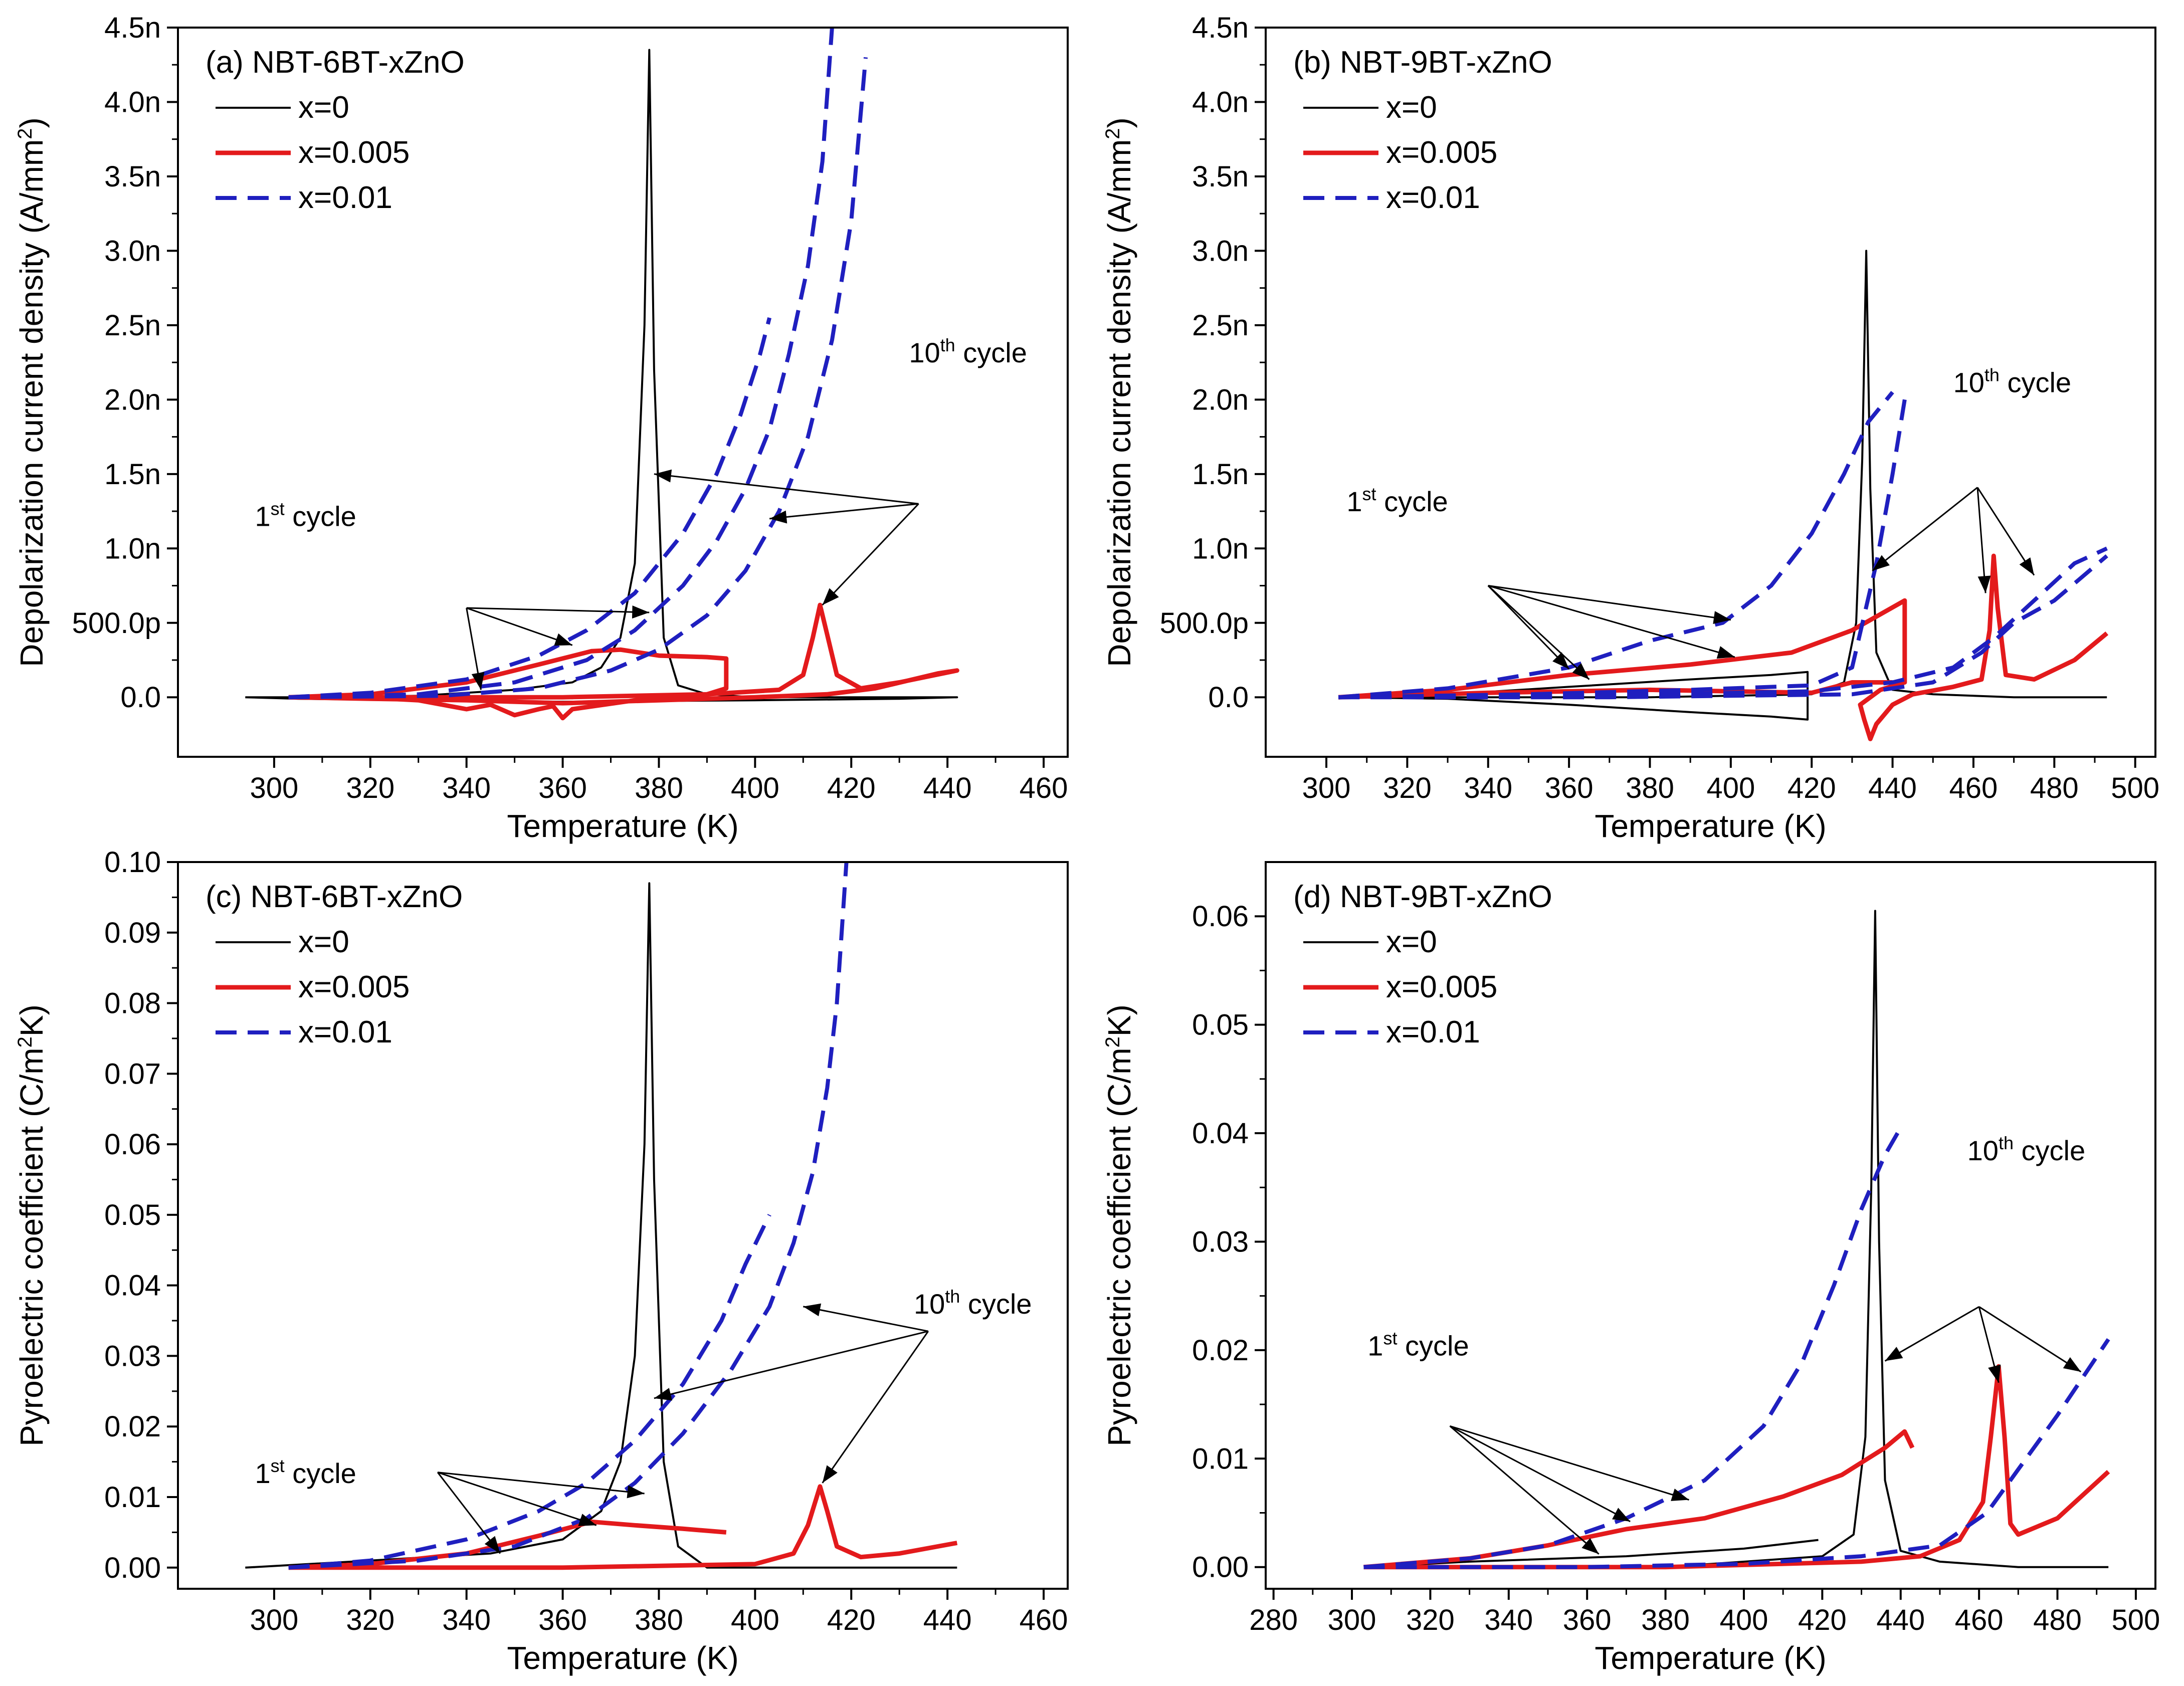 This screenshot has width=2184, height=1686. What do you see at coordinates (1881, 563) in the screenshot?
I see `annotation-arrow-0-head` at bounding box center [1881, 563].